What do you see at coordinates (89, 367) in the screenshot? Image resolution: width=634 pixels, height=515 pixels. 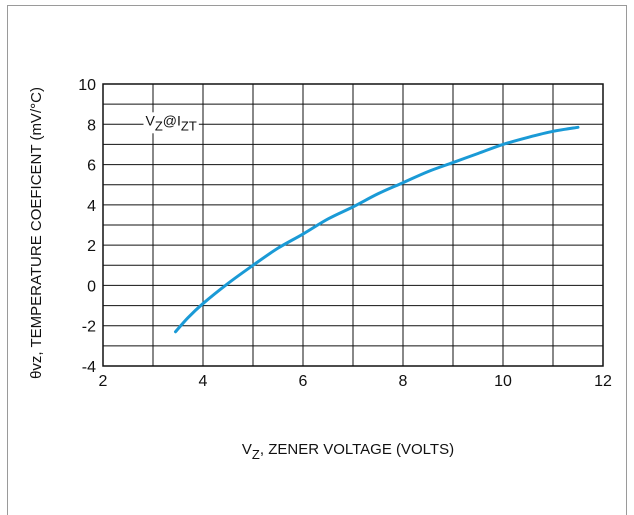 I see `y-tick-label: -4` at bounding box center [89, 367].